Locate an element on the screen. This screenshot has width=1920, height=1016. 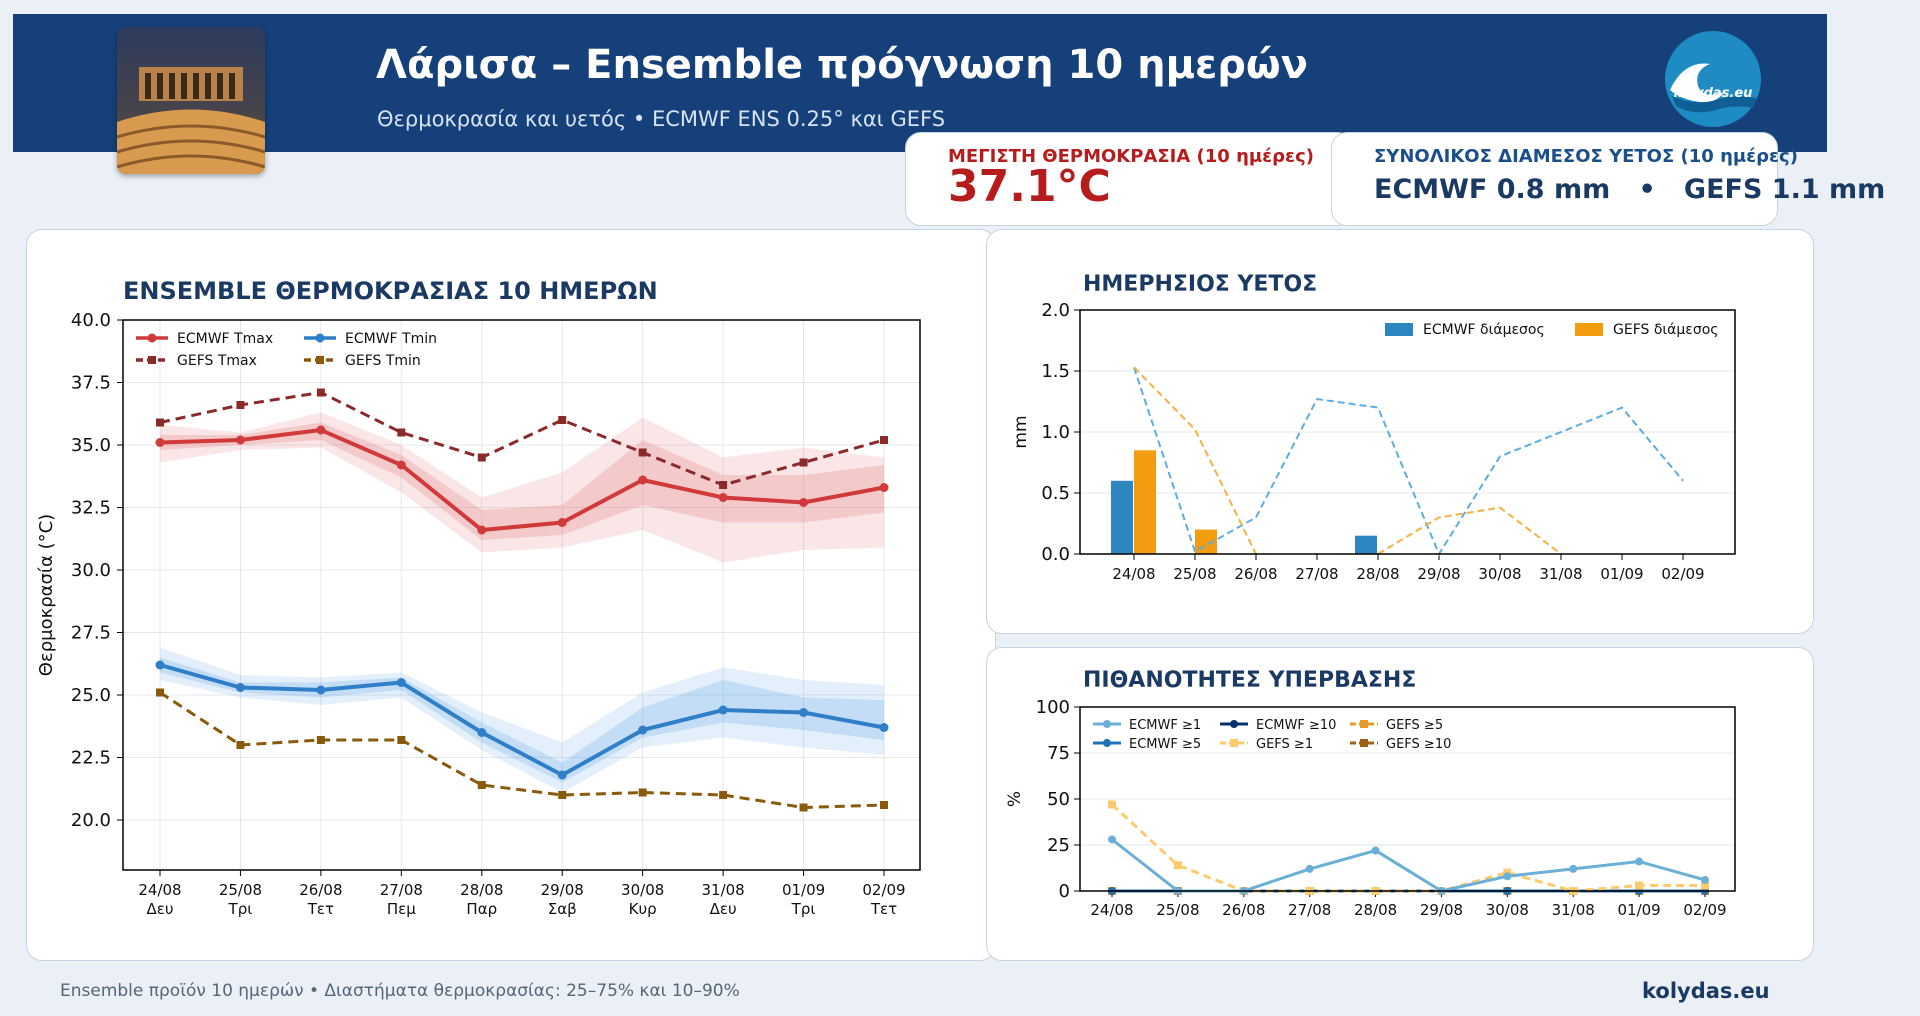
prob-series-3-line is located at coordinates (1407, 848).